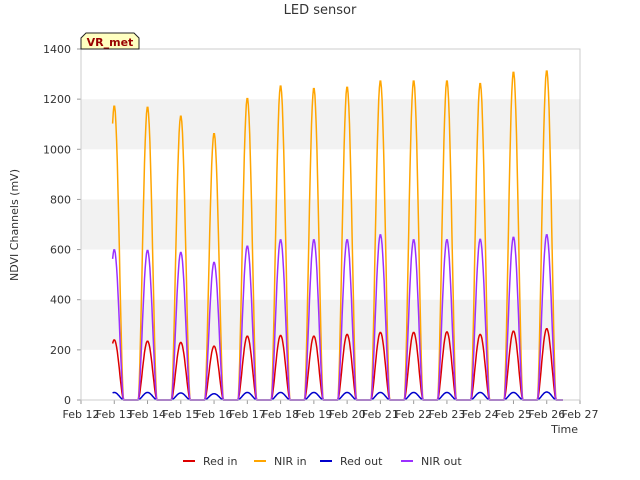  Describe the element at coordinates (480, 414) in the screenshot. I see `x-tick-label: Feb 24` at that location.